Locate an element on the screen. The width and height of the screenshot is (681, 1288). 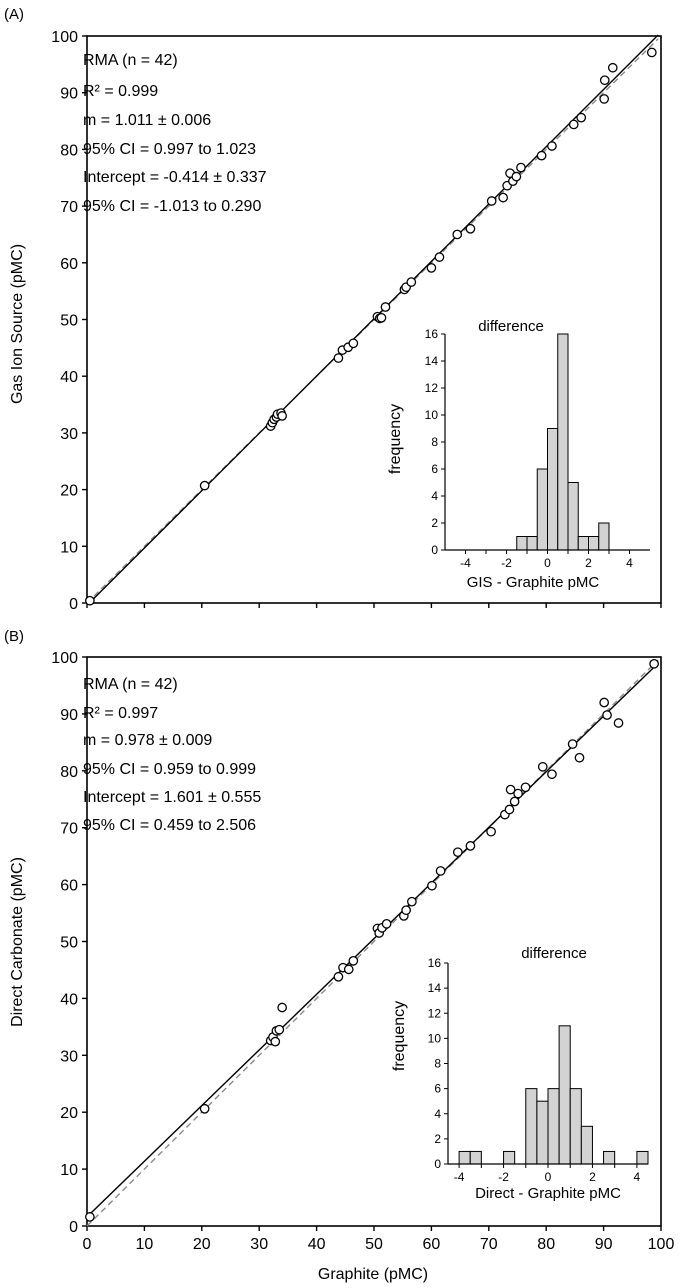
x-axis-label: Graphite (pMC) is located at coordinates (373, 1274).